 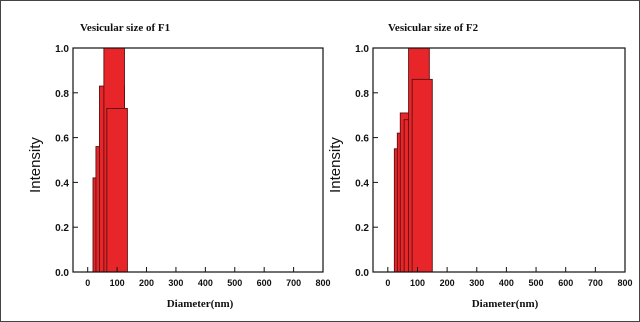 I want to click on panel-f1-xtick-7: 700, so click(x=293, y=283).